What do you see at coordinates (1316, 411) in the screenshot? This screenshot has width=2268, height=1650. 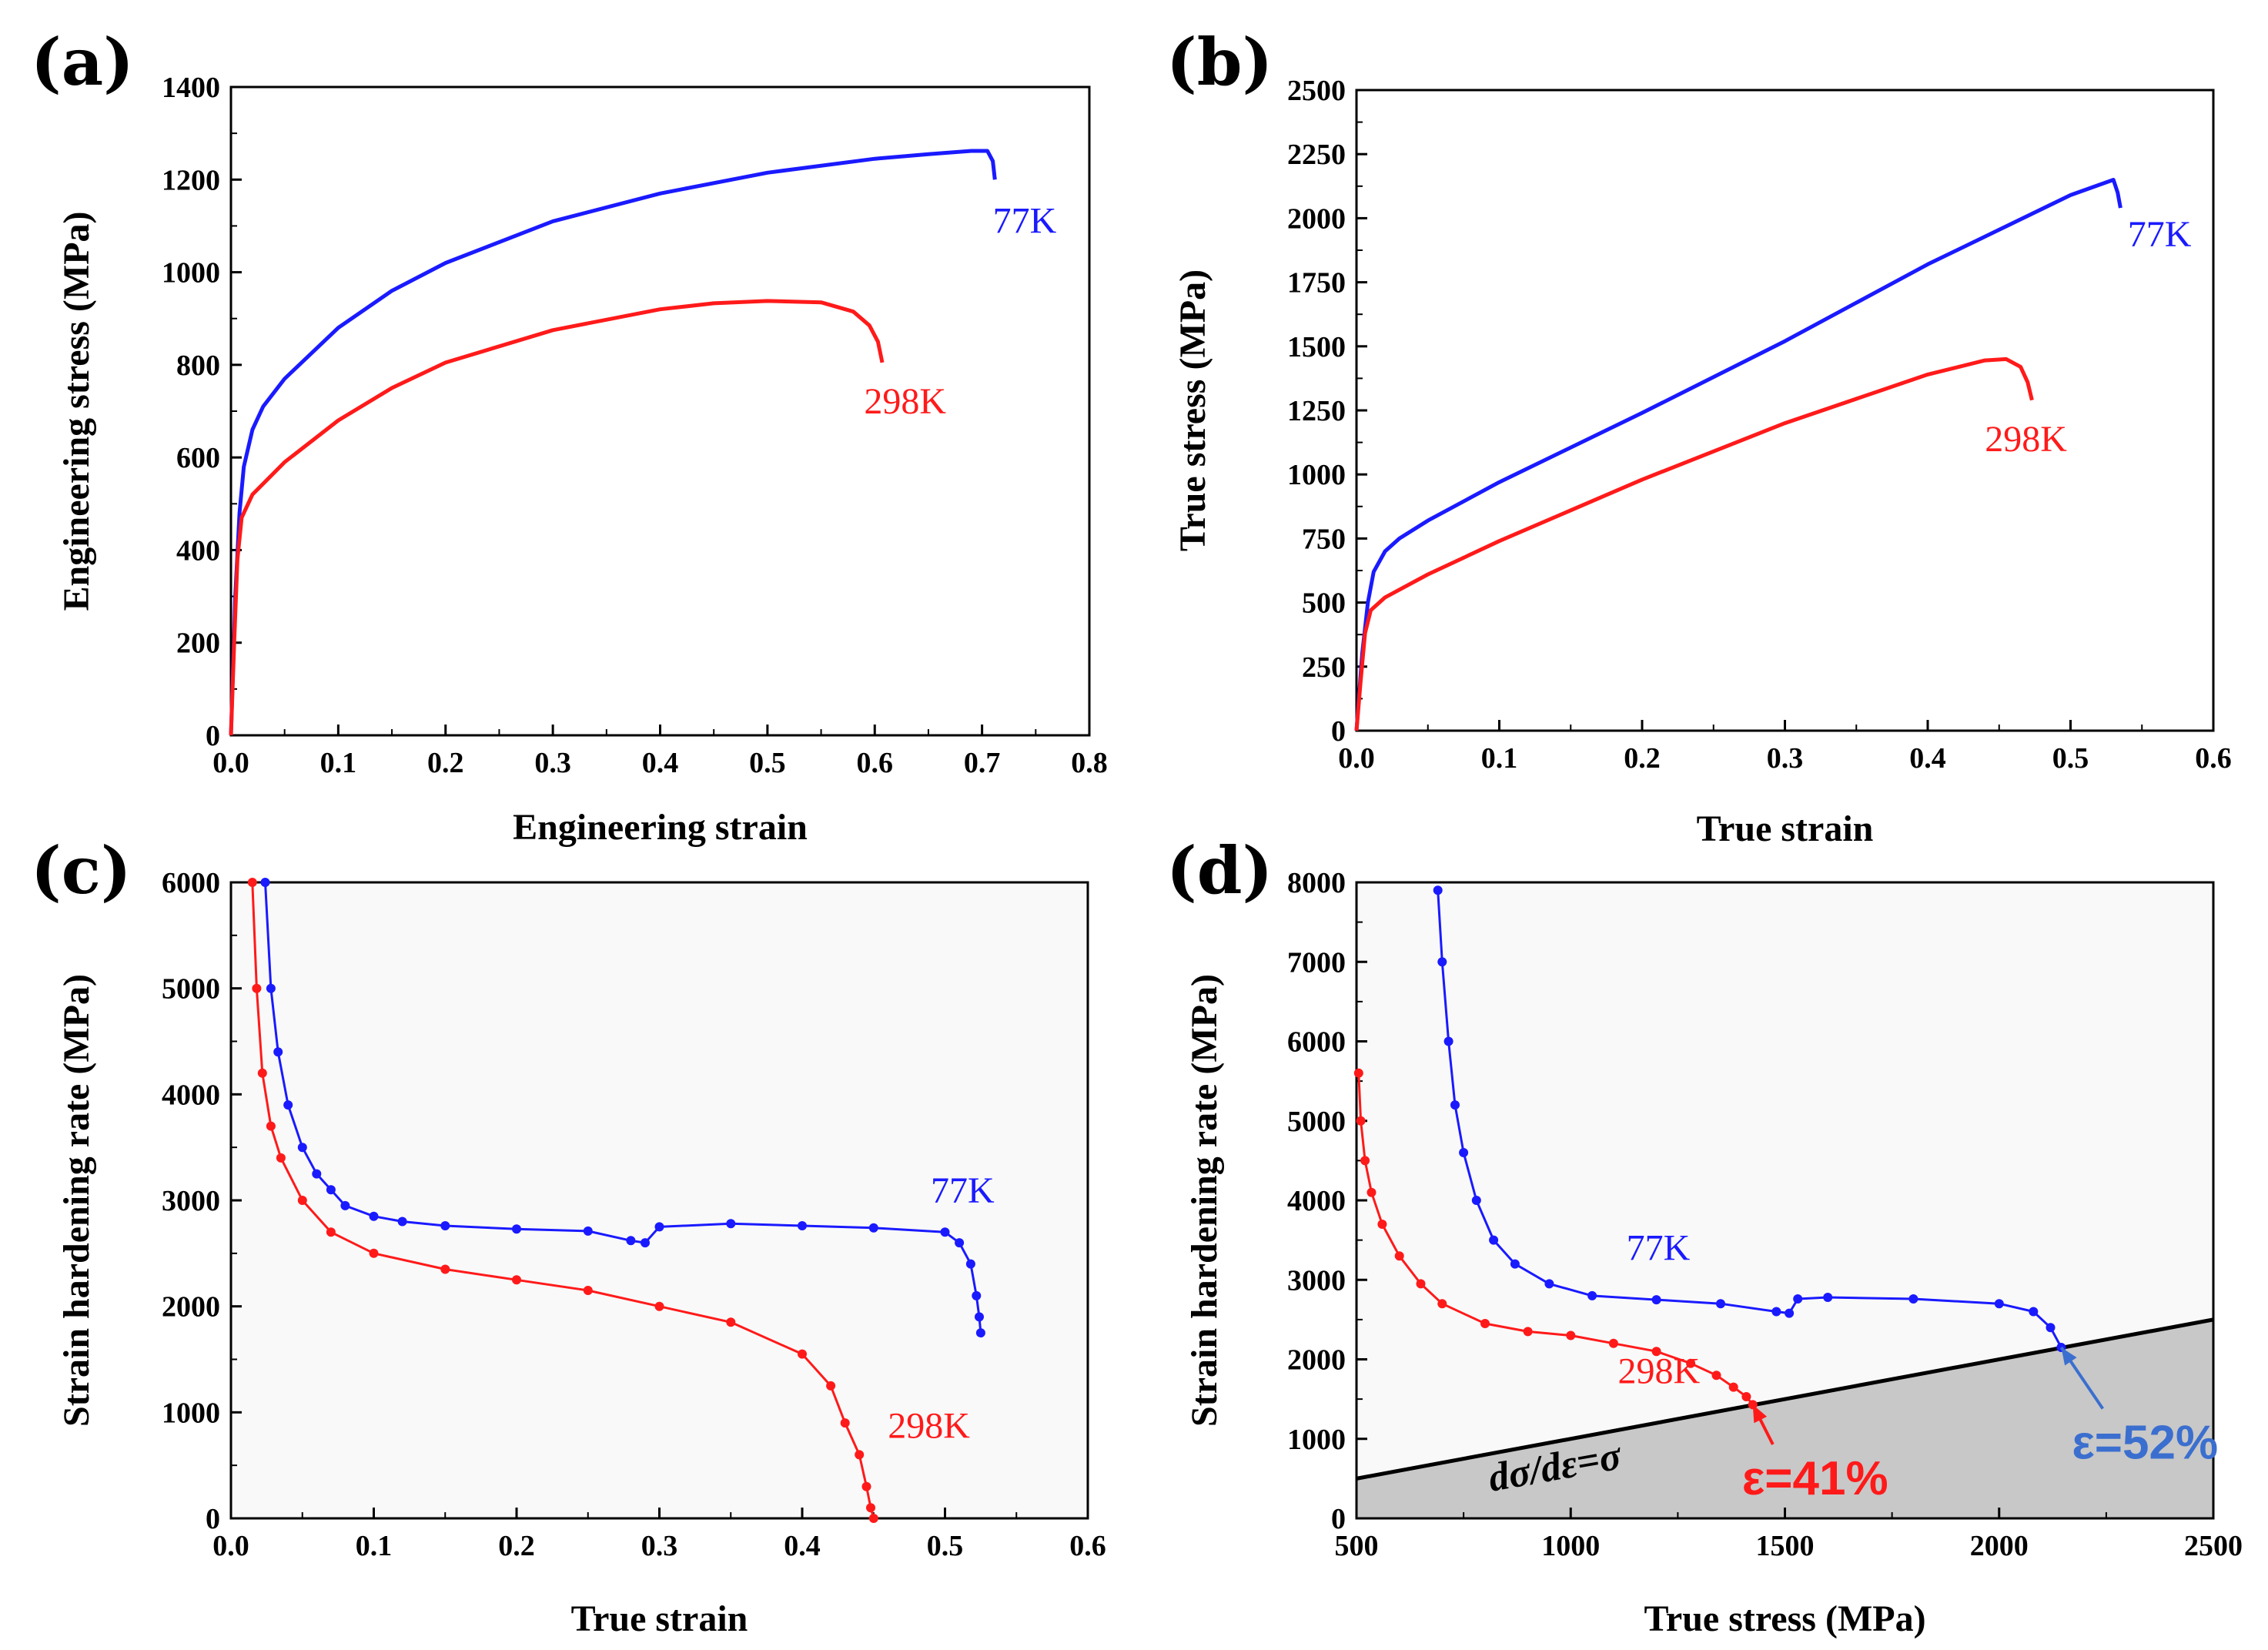 I see `y-tick-label: 1250` at bounding box center [1316, 411].